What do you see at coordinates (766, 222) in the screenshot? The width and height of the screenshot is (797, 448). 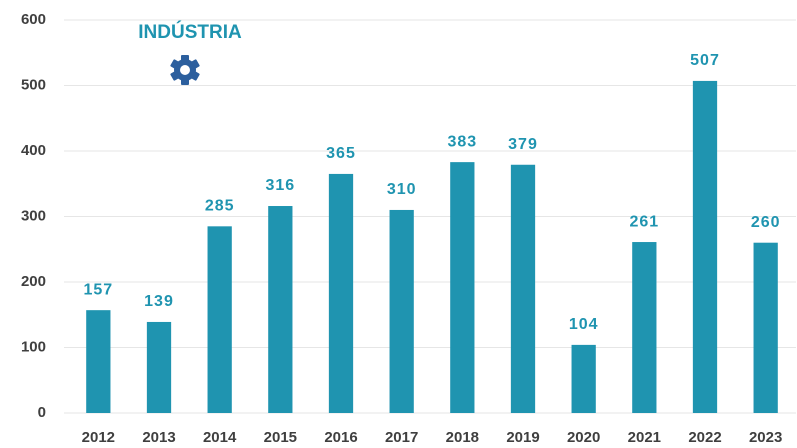 I see `value-label: 260` at bounding box center [766, 222].